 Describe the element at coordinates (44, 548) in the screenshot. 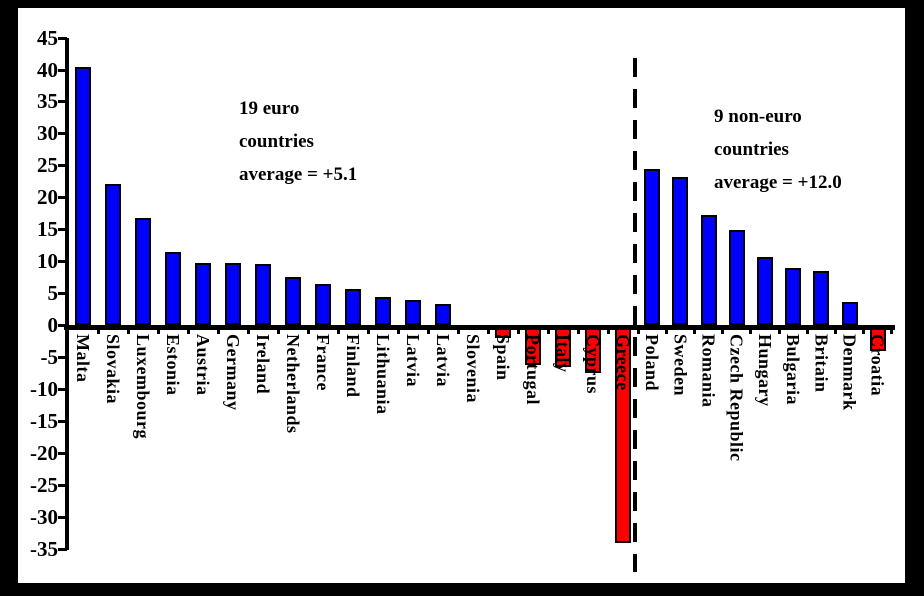

I see `y-tick-label: -35` at that location.